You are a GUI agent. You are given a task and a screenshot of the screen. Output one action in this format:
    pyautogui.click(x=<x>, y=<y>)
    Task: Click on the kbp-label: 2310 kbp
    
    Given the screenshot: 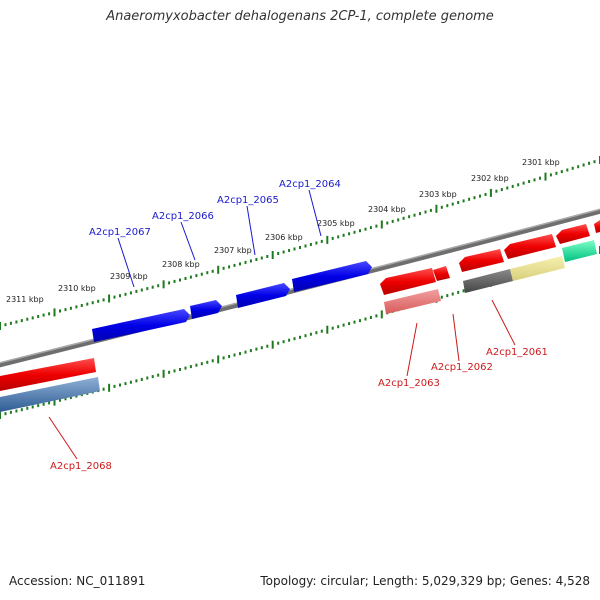 What is the action you would take?
    pyautogui.click(x=77, y=288)
    